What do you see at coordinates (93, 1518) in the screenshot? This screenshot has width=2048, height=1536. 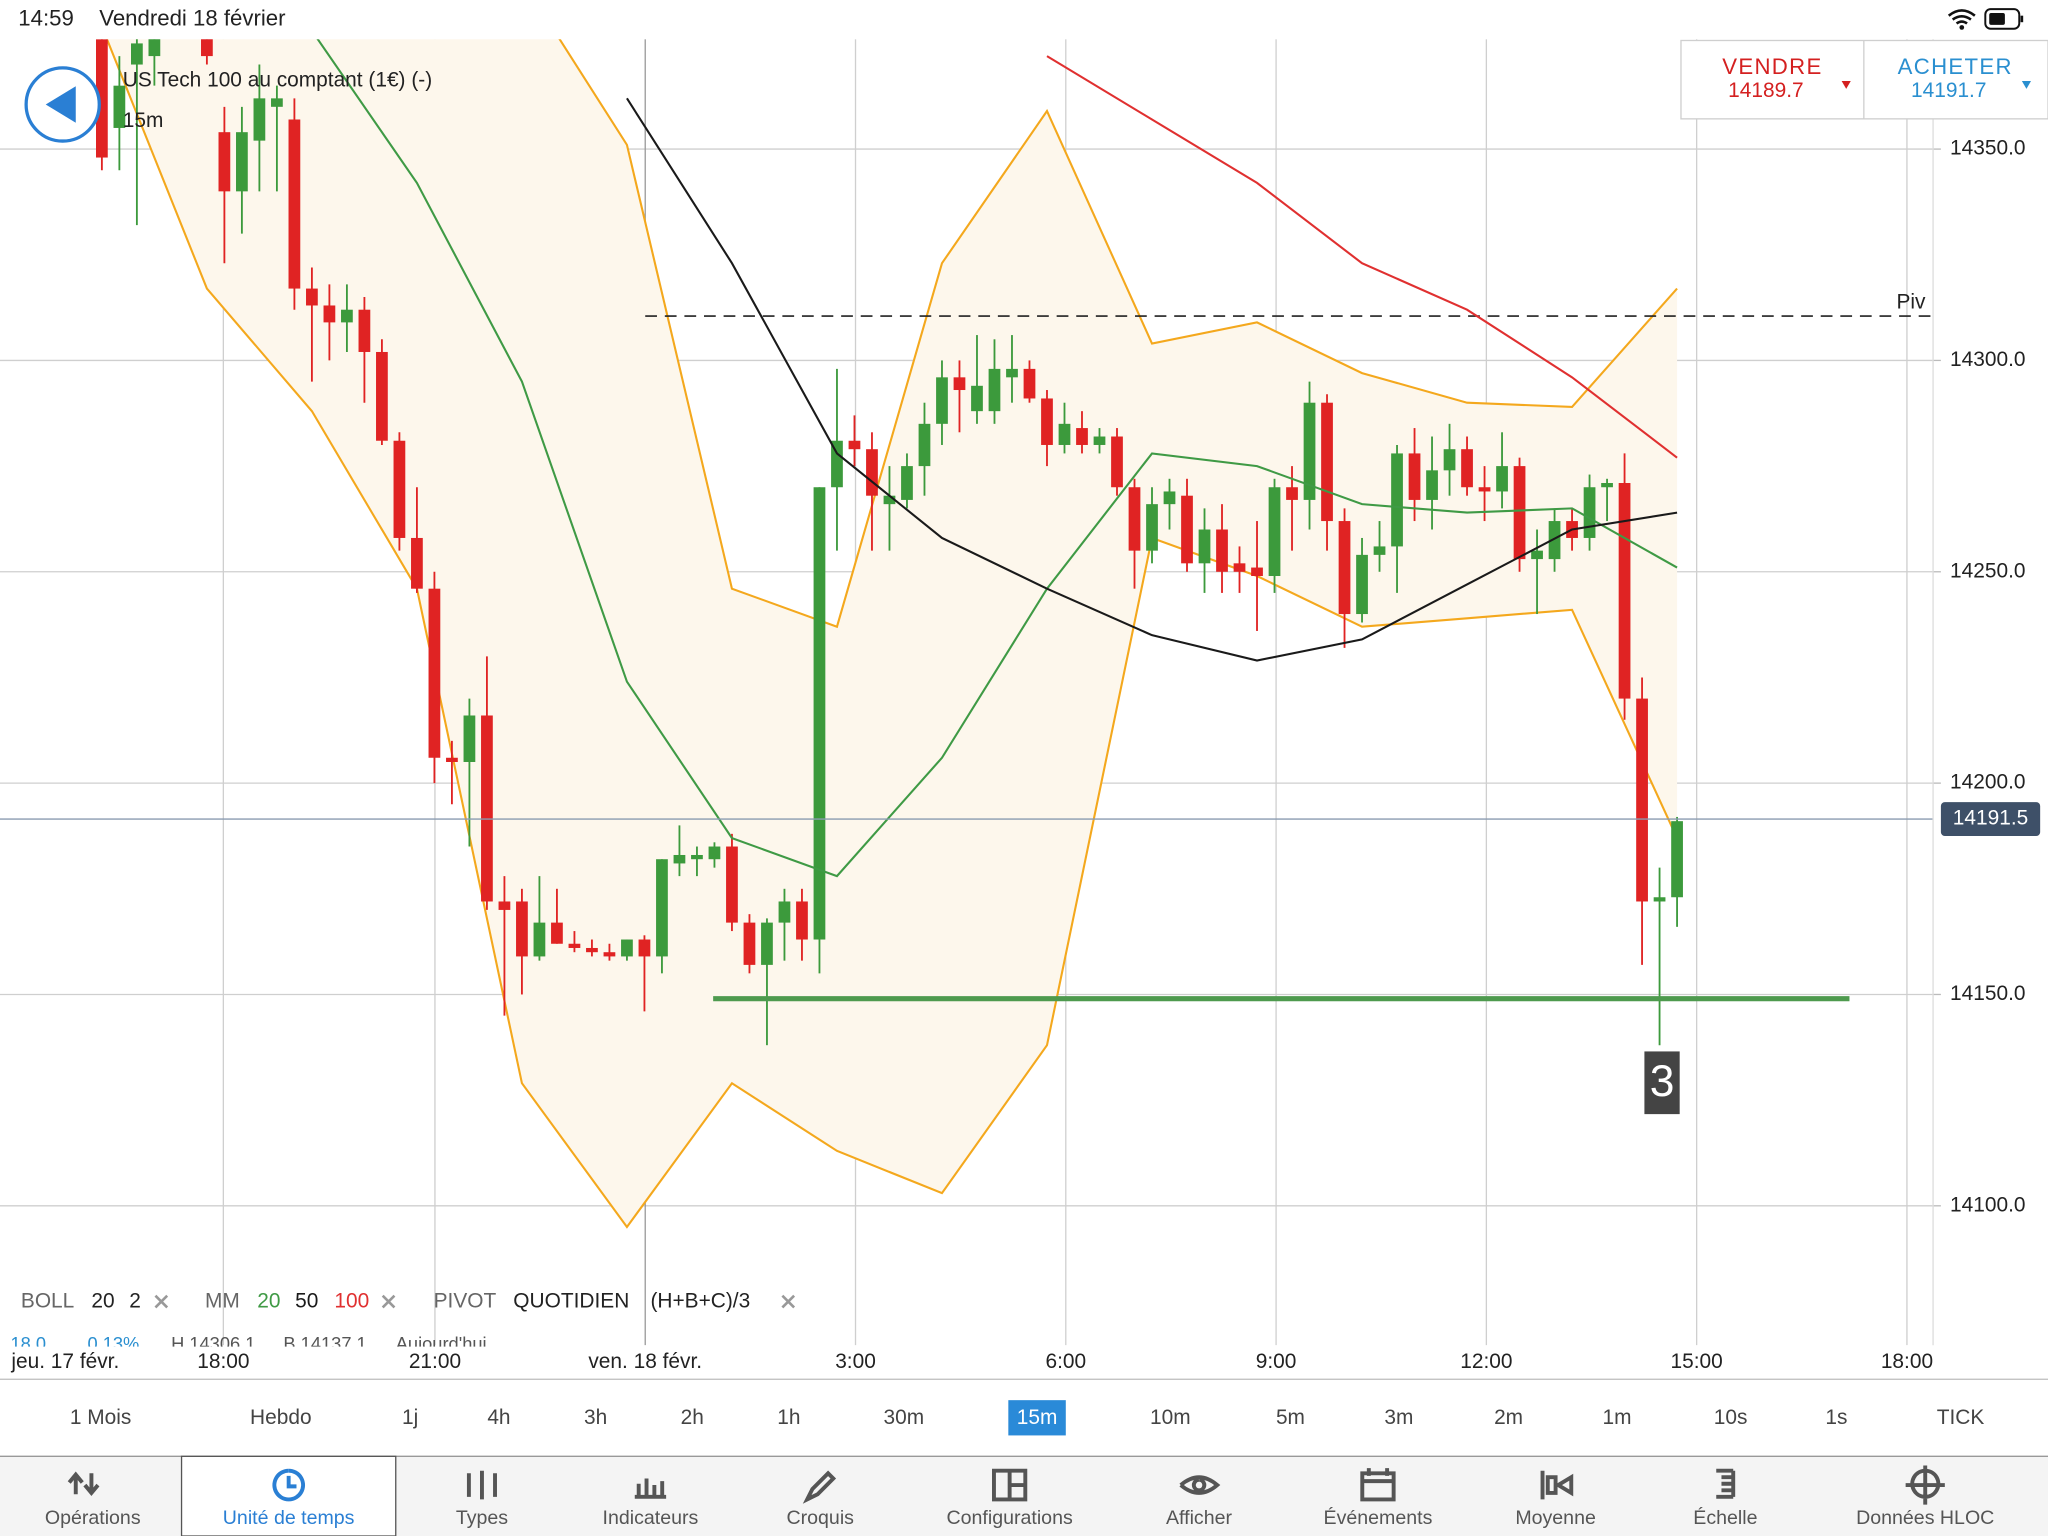 I see `toolbar-button: Opérations` at bounding box center [93, 1518].